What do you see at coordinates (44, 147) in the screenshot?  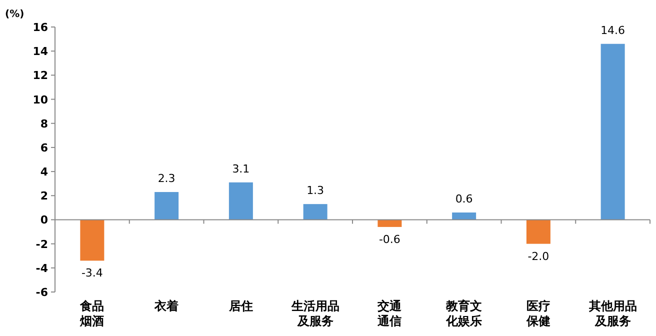 I see `y-tick-label: 6` at bounding box center [44, 147].